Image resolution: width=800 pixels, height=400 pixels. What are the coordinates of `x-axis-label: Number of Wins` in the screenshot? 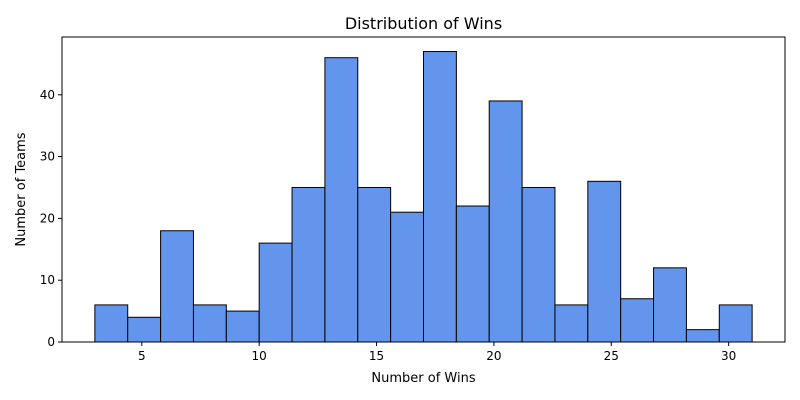 It's located at (423, 378).